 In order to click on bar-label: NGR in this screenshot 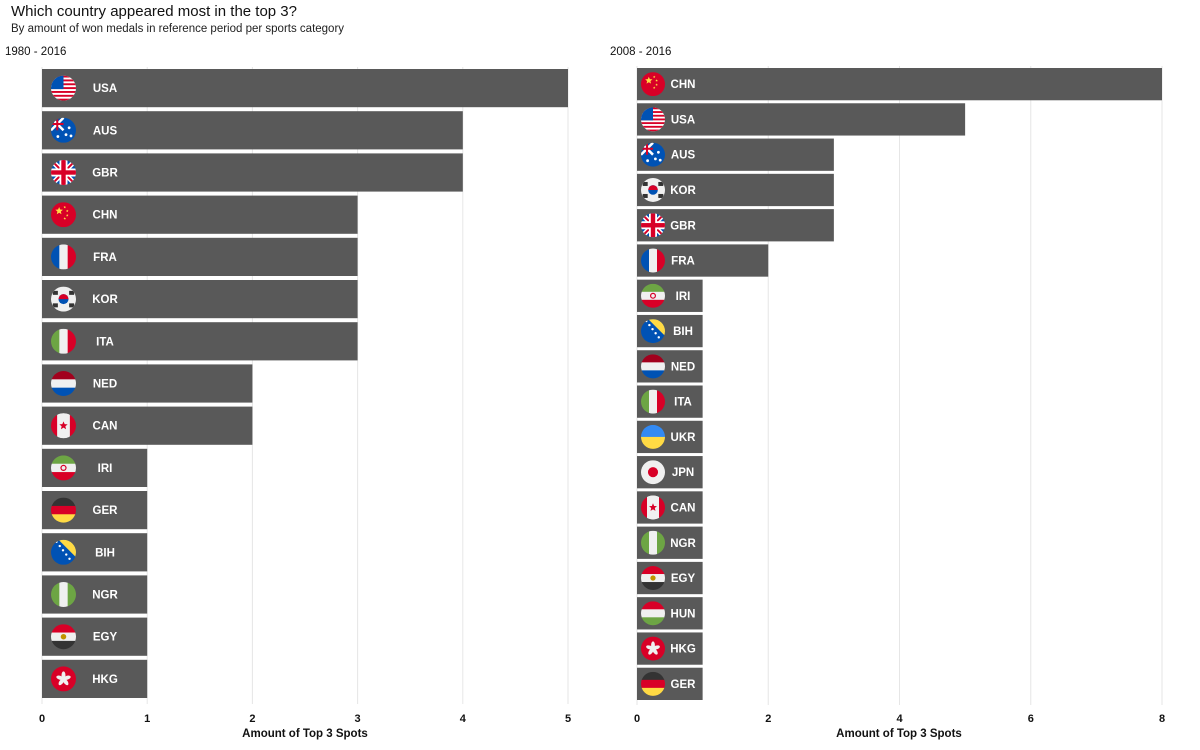, I will do `click(105, 596)`.